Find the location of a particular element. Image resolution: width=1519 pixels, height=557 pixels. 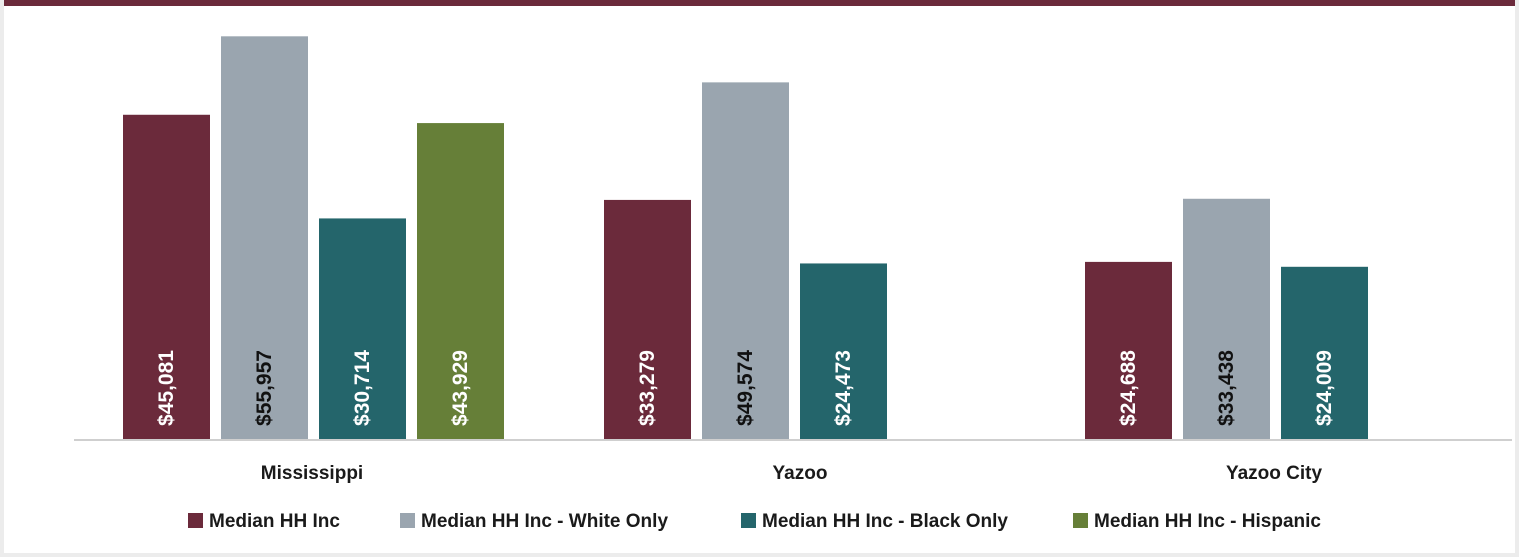

legend-swatch-median-hh-inc-black-only is located at coordinates (748, 520).